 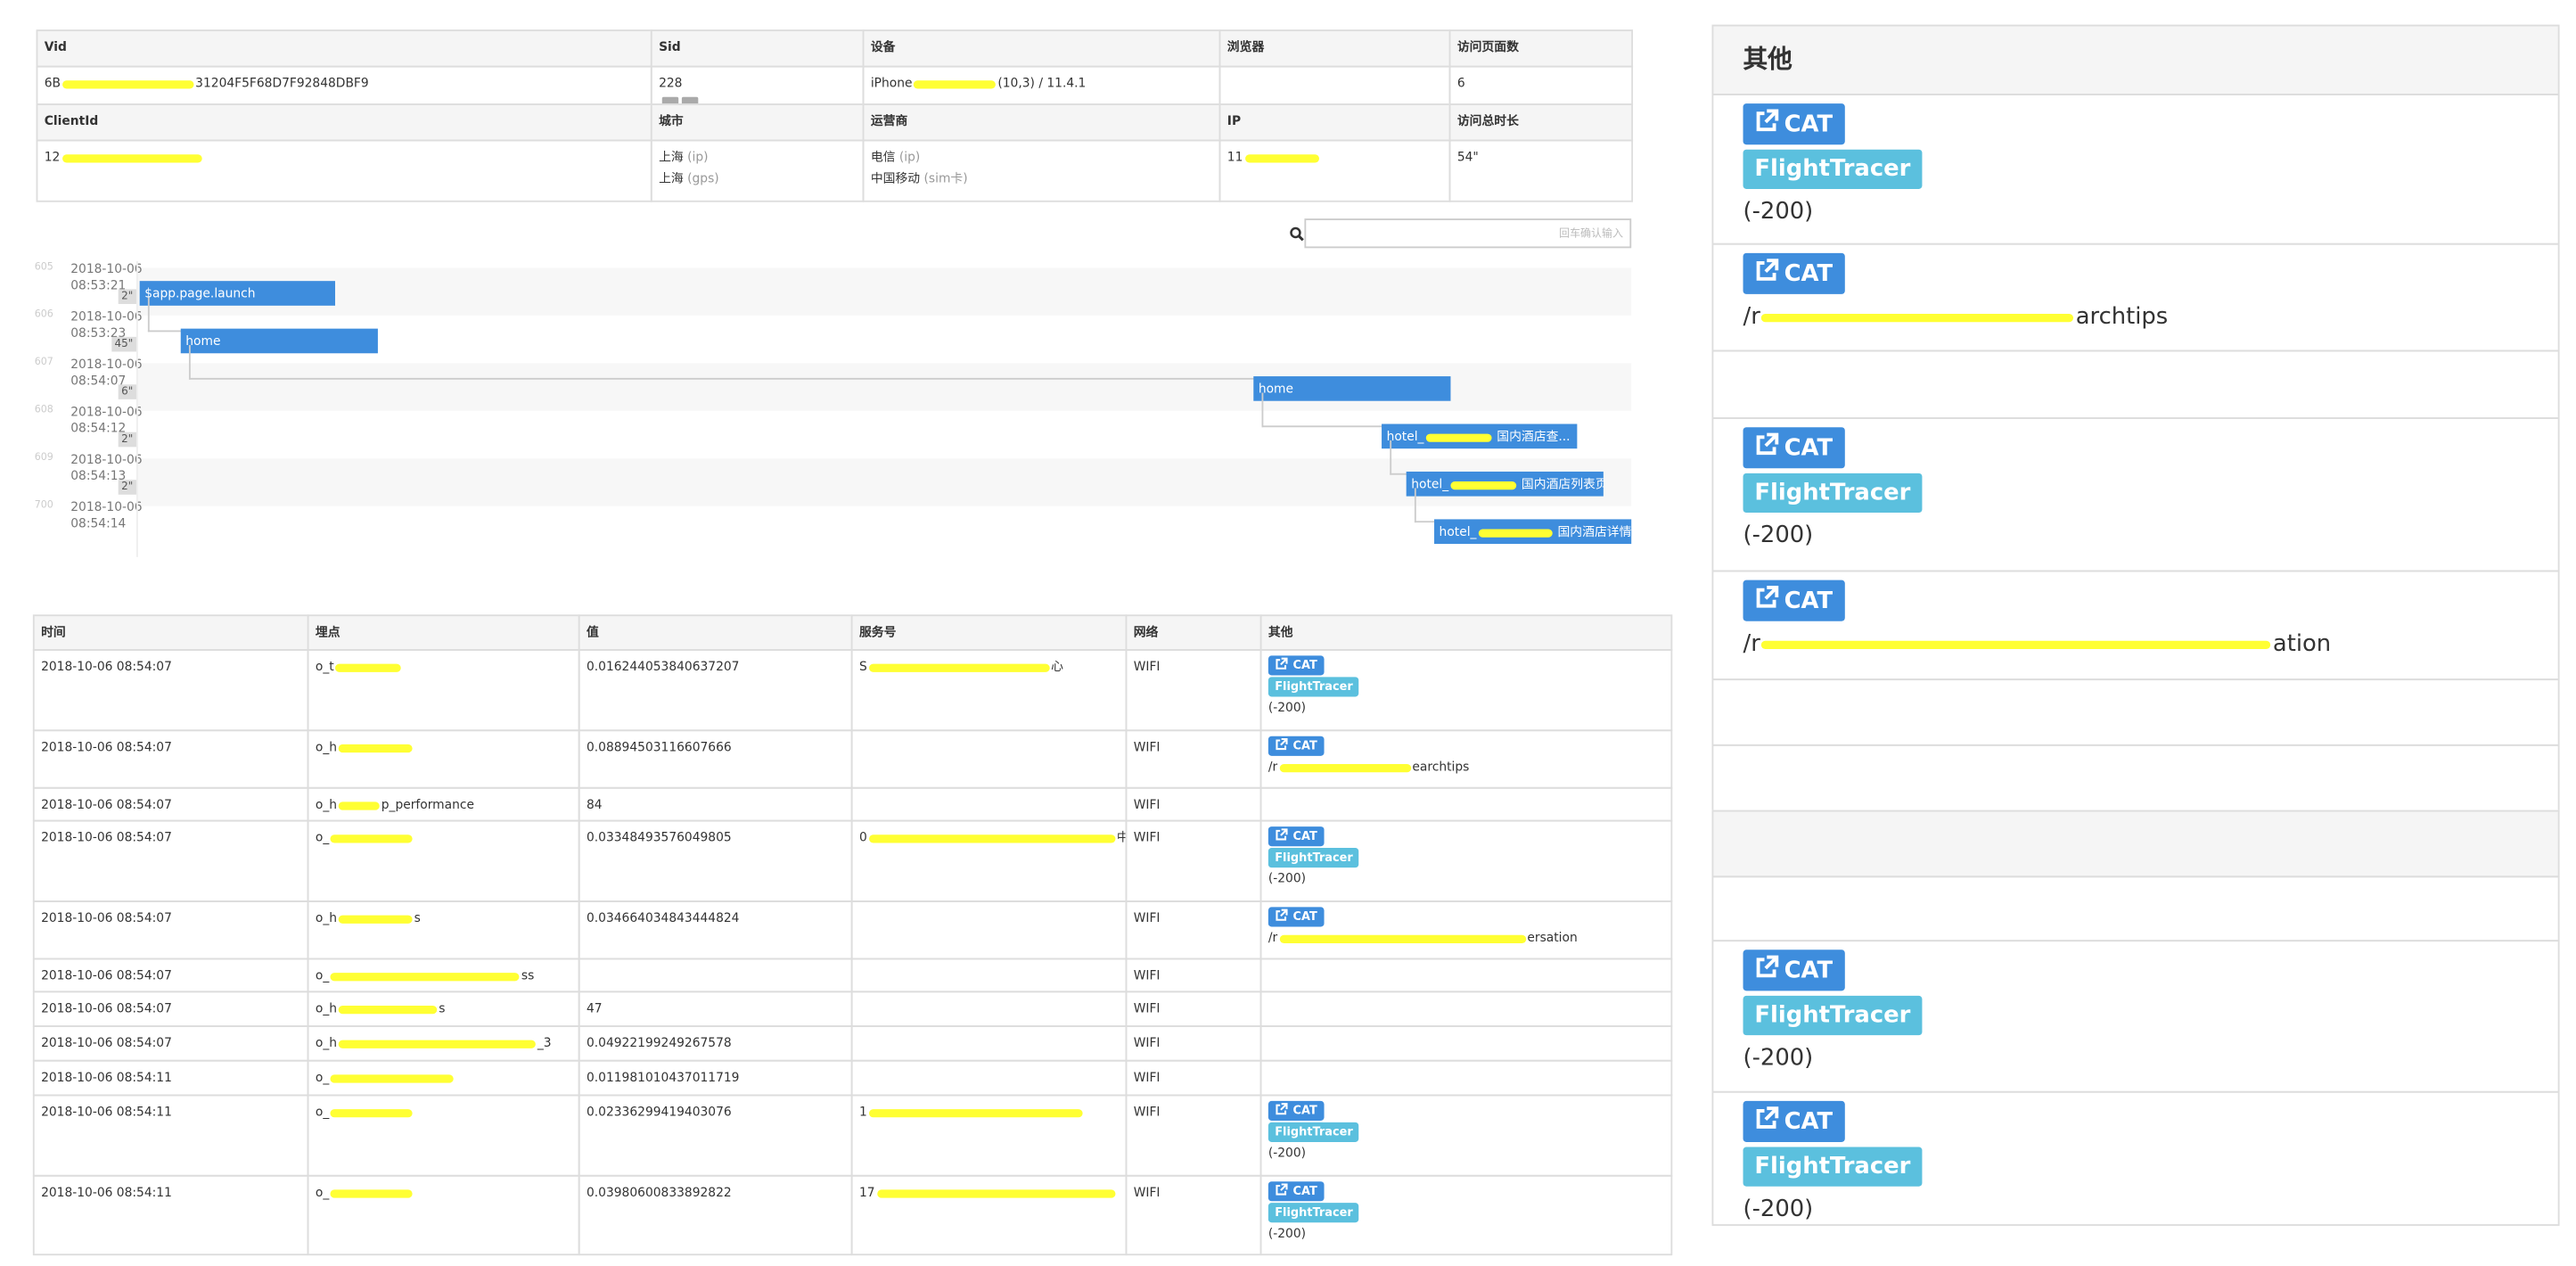 I want to click on cell-text: o_h p_performance, so click(x=394, y=804).